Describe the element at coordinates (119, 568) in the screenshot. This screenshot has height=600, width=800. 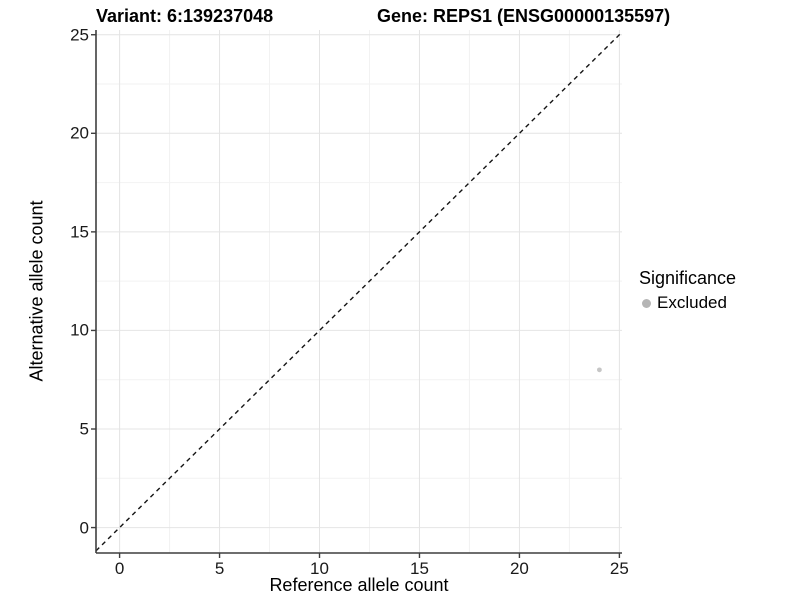
I see `x-tick-label: 0` at that location.